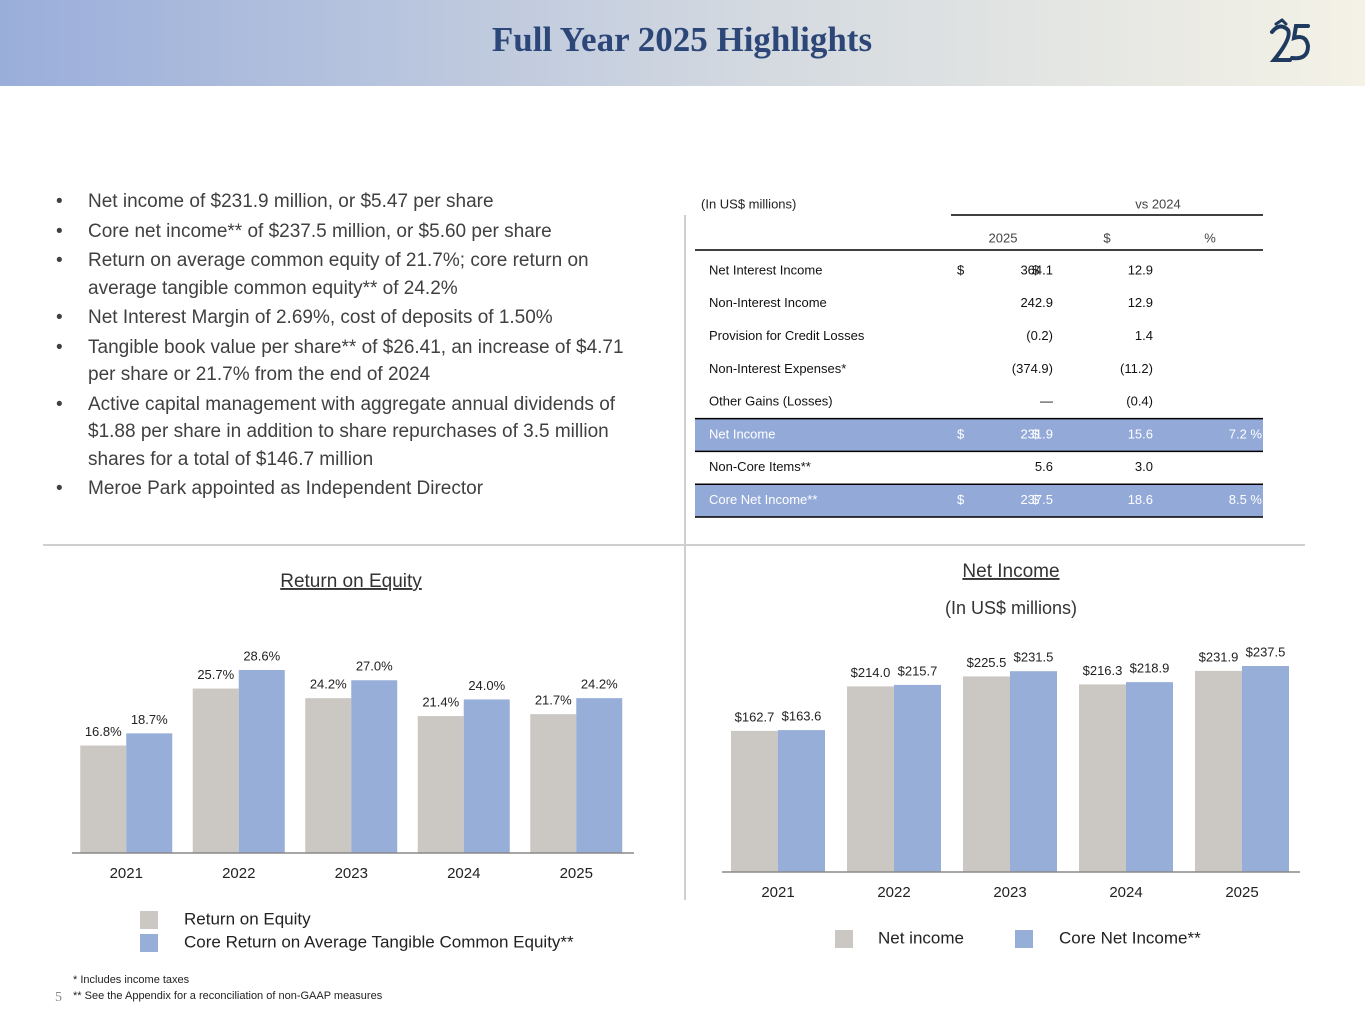 The image size is (1365, 1024). I want to click on table-cell: 231.9, so click(1036, 433).